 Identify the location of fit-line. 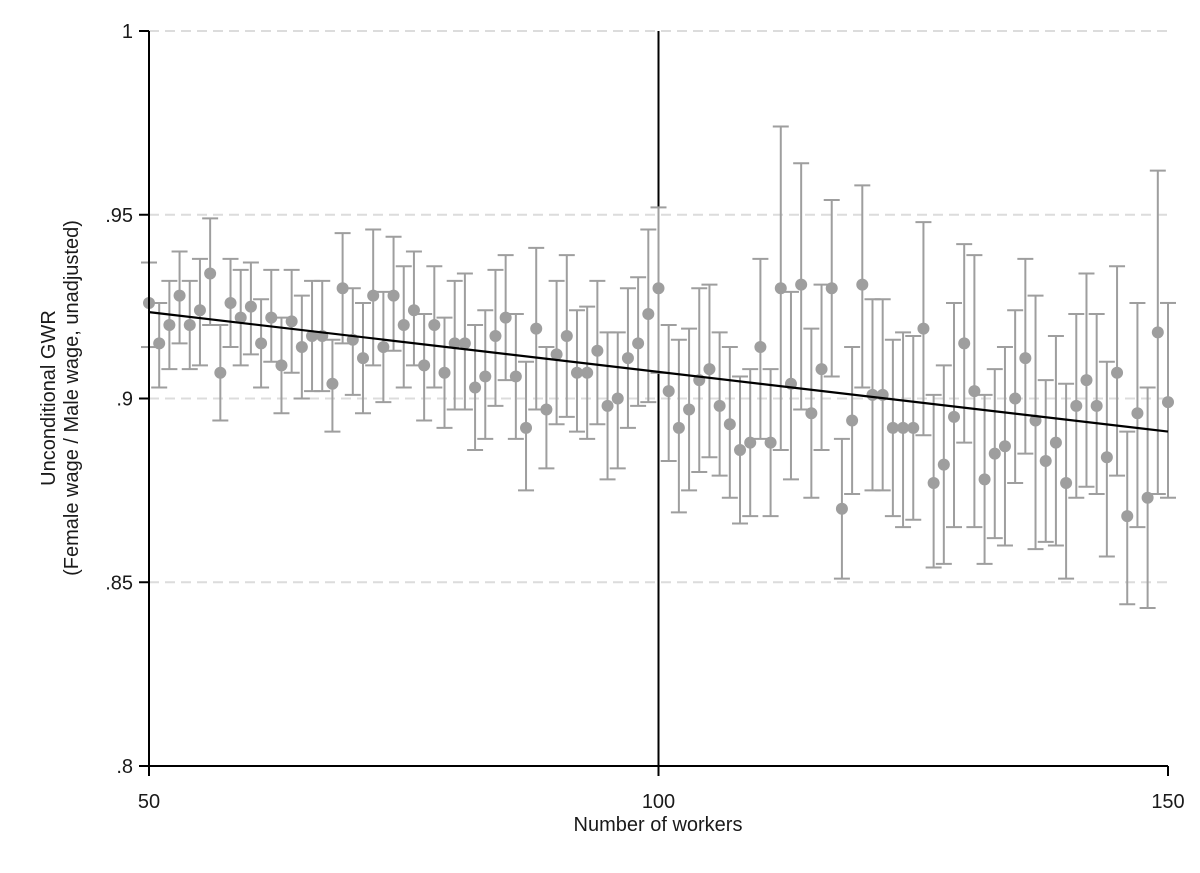
(658, 372).